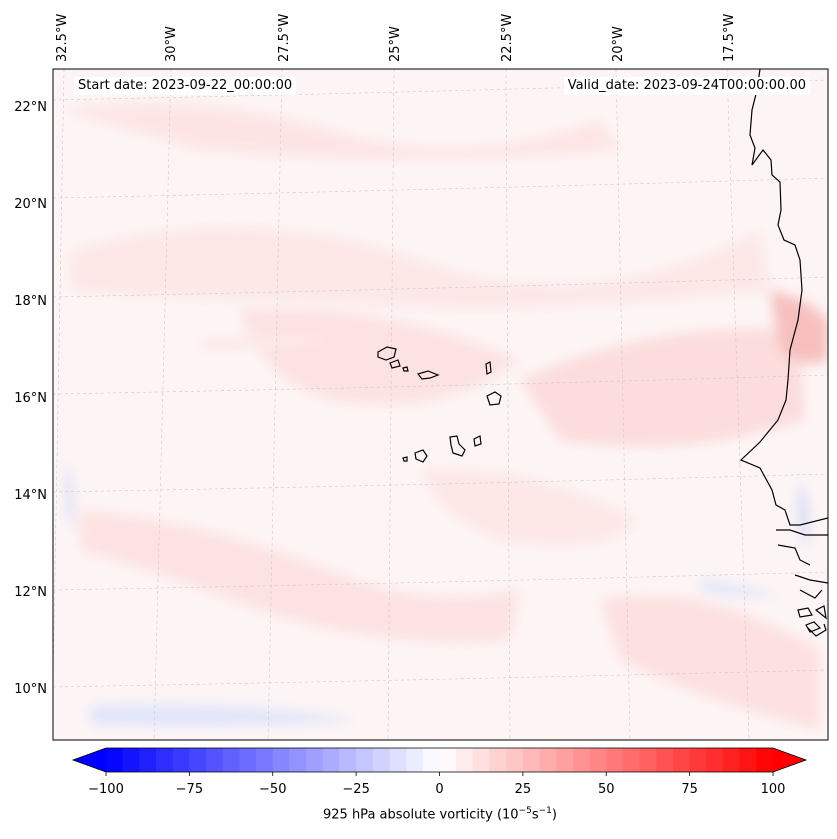  I want to click on colorbar-label-exp2: −1, so click(545, 811).